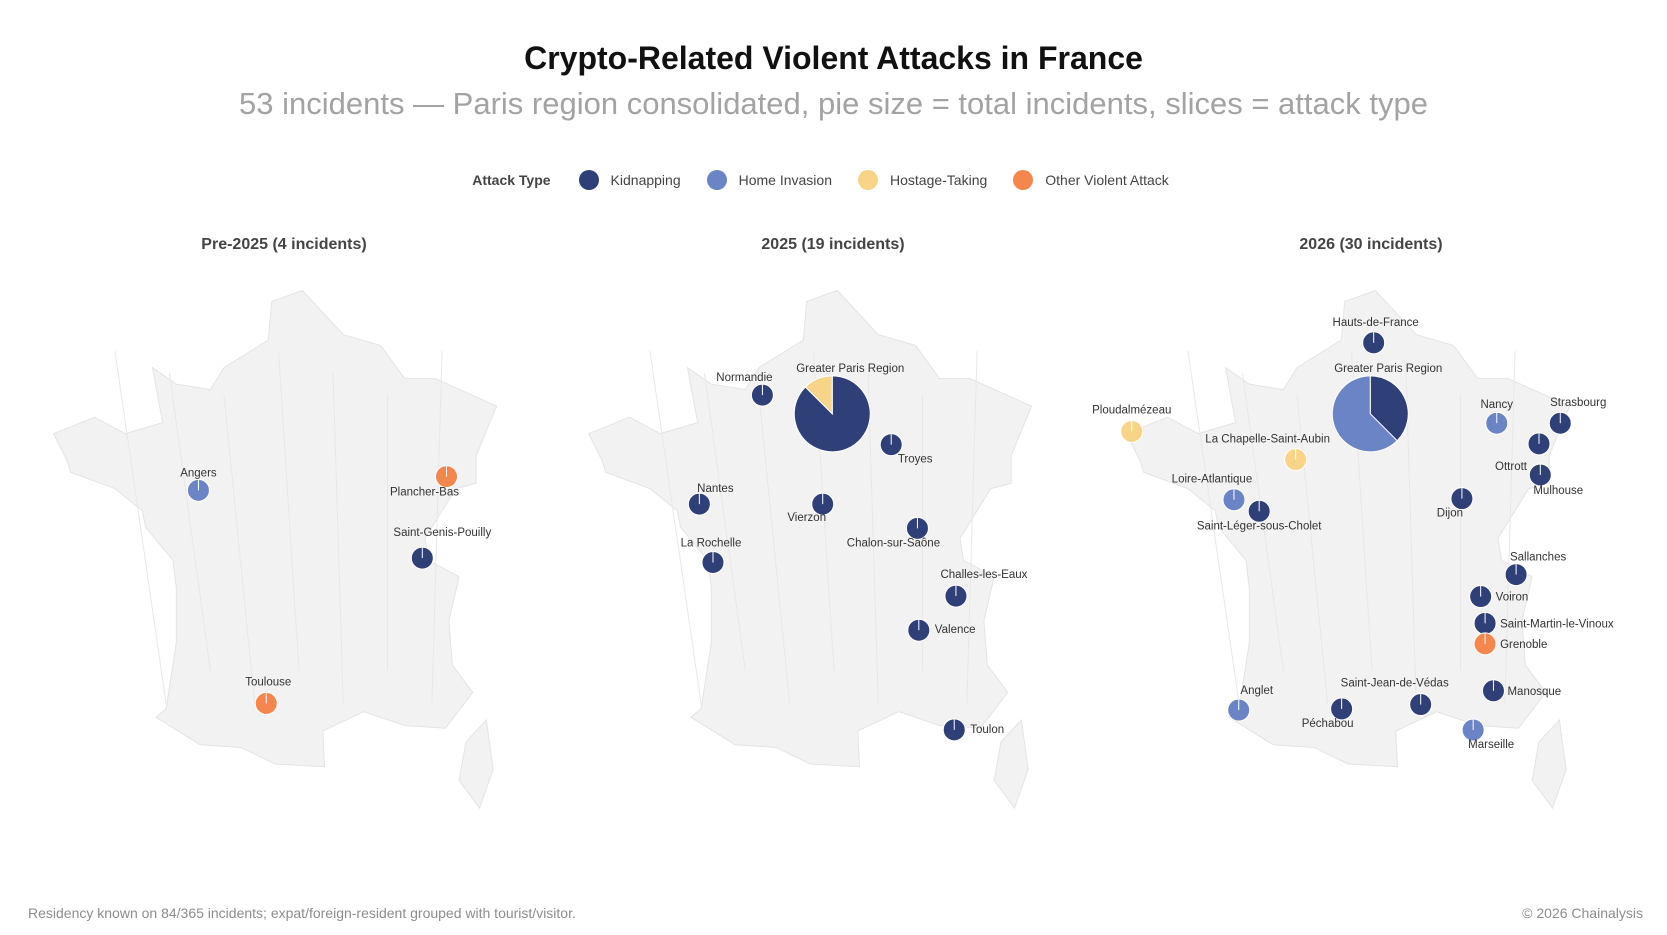 This screenshot has width=1667, height=935. I want to click on marker-toulouse: Toulouse, so click(268, 695).